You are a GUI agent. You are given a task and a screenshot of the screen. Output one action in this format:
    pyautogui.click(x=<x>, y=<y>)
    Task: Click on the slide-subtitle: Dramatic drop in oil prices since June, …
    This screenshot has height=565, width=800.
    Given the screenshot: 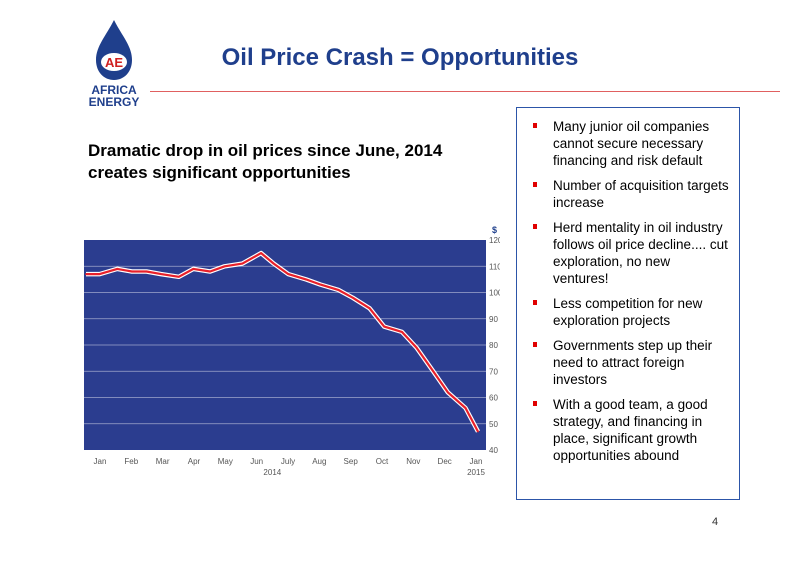 What is the action you would take?
    pyautogui.click(x=265, y=161)
    